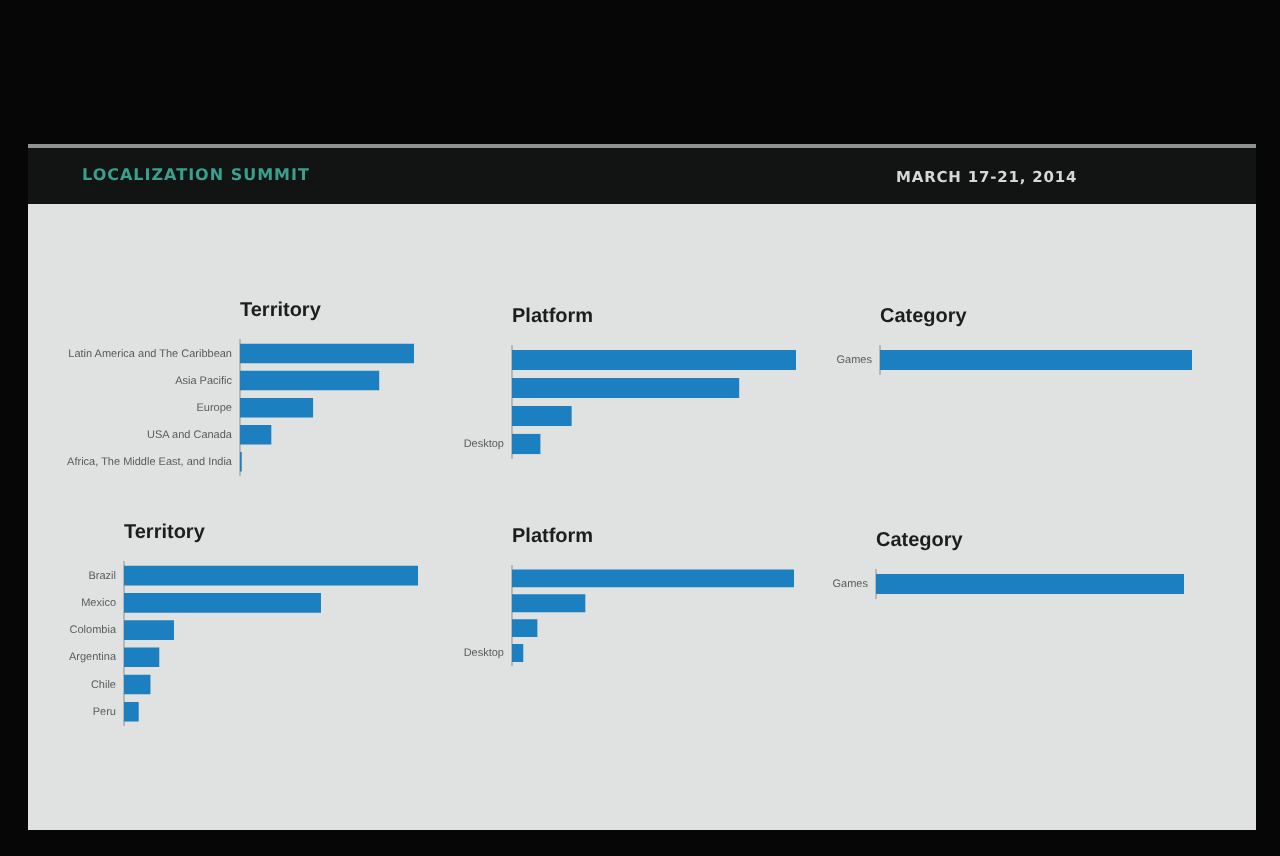 This screenshot has width=1280, height=856. What do you see at coordinates (196, 175) in the screenshot?
I see `text: LOCALIZATION SUMMIT` at bounding box center [196, 175].